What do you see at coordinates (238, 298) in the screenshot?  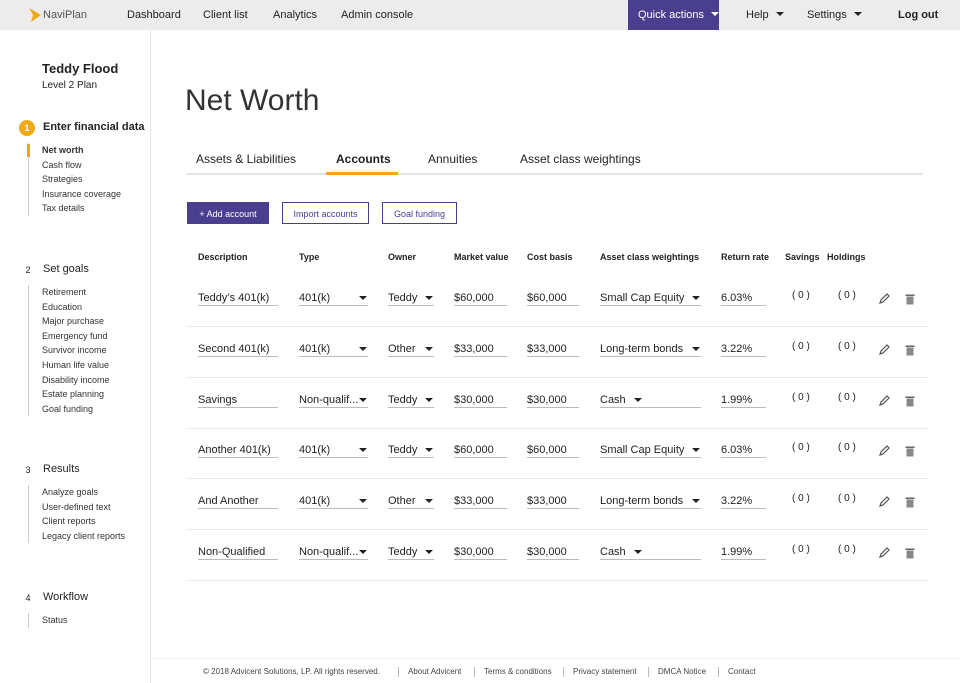 I see `input-field: Teddy’s 401(k)` at bounding box center [238, 298].